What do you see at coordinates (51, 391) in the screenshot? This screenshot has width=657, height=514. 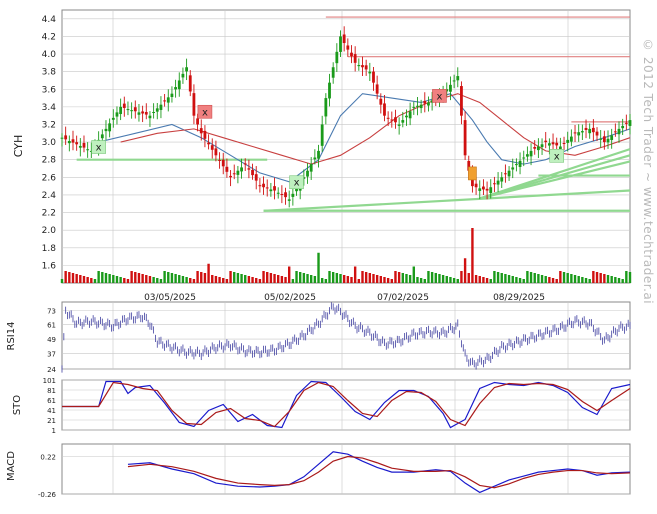 I see `y-tick-label: 81` at bounding box center [51, 391].